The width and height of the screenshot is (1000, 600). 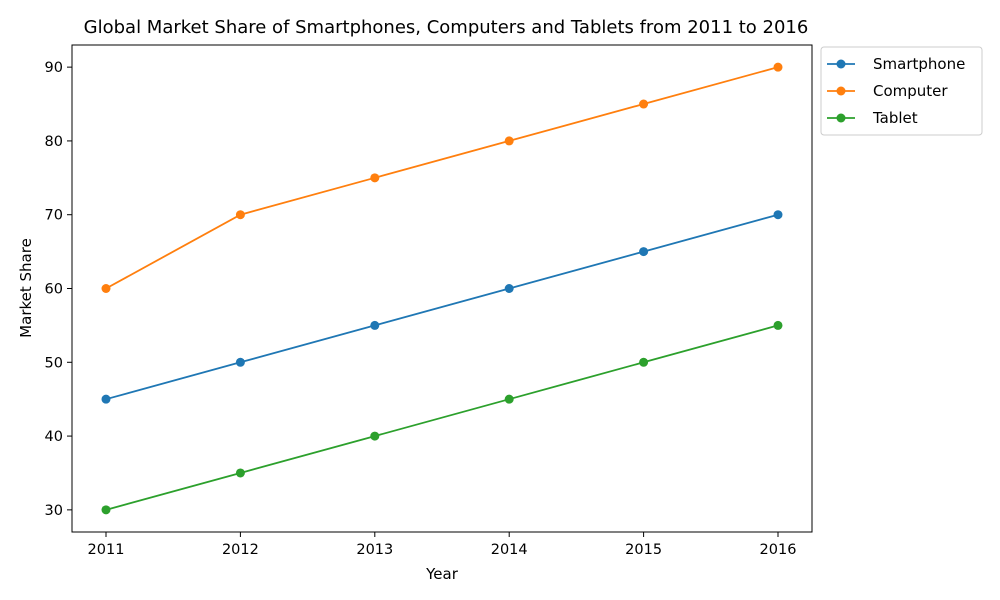 I want to click on legend-item-tablet: Tablet, so click(x=872, y=118).